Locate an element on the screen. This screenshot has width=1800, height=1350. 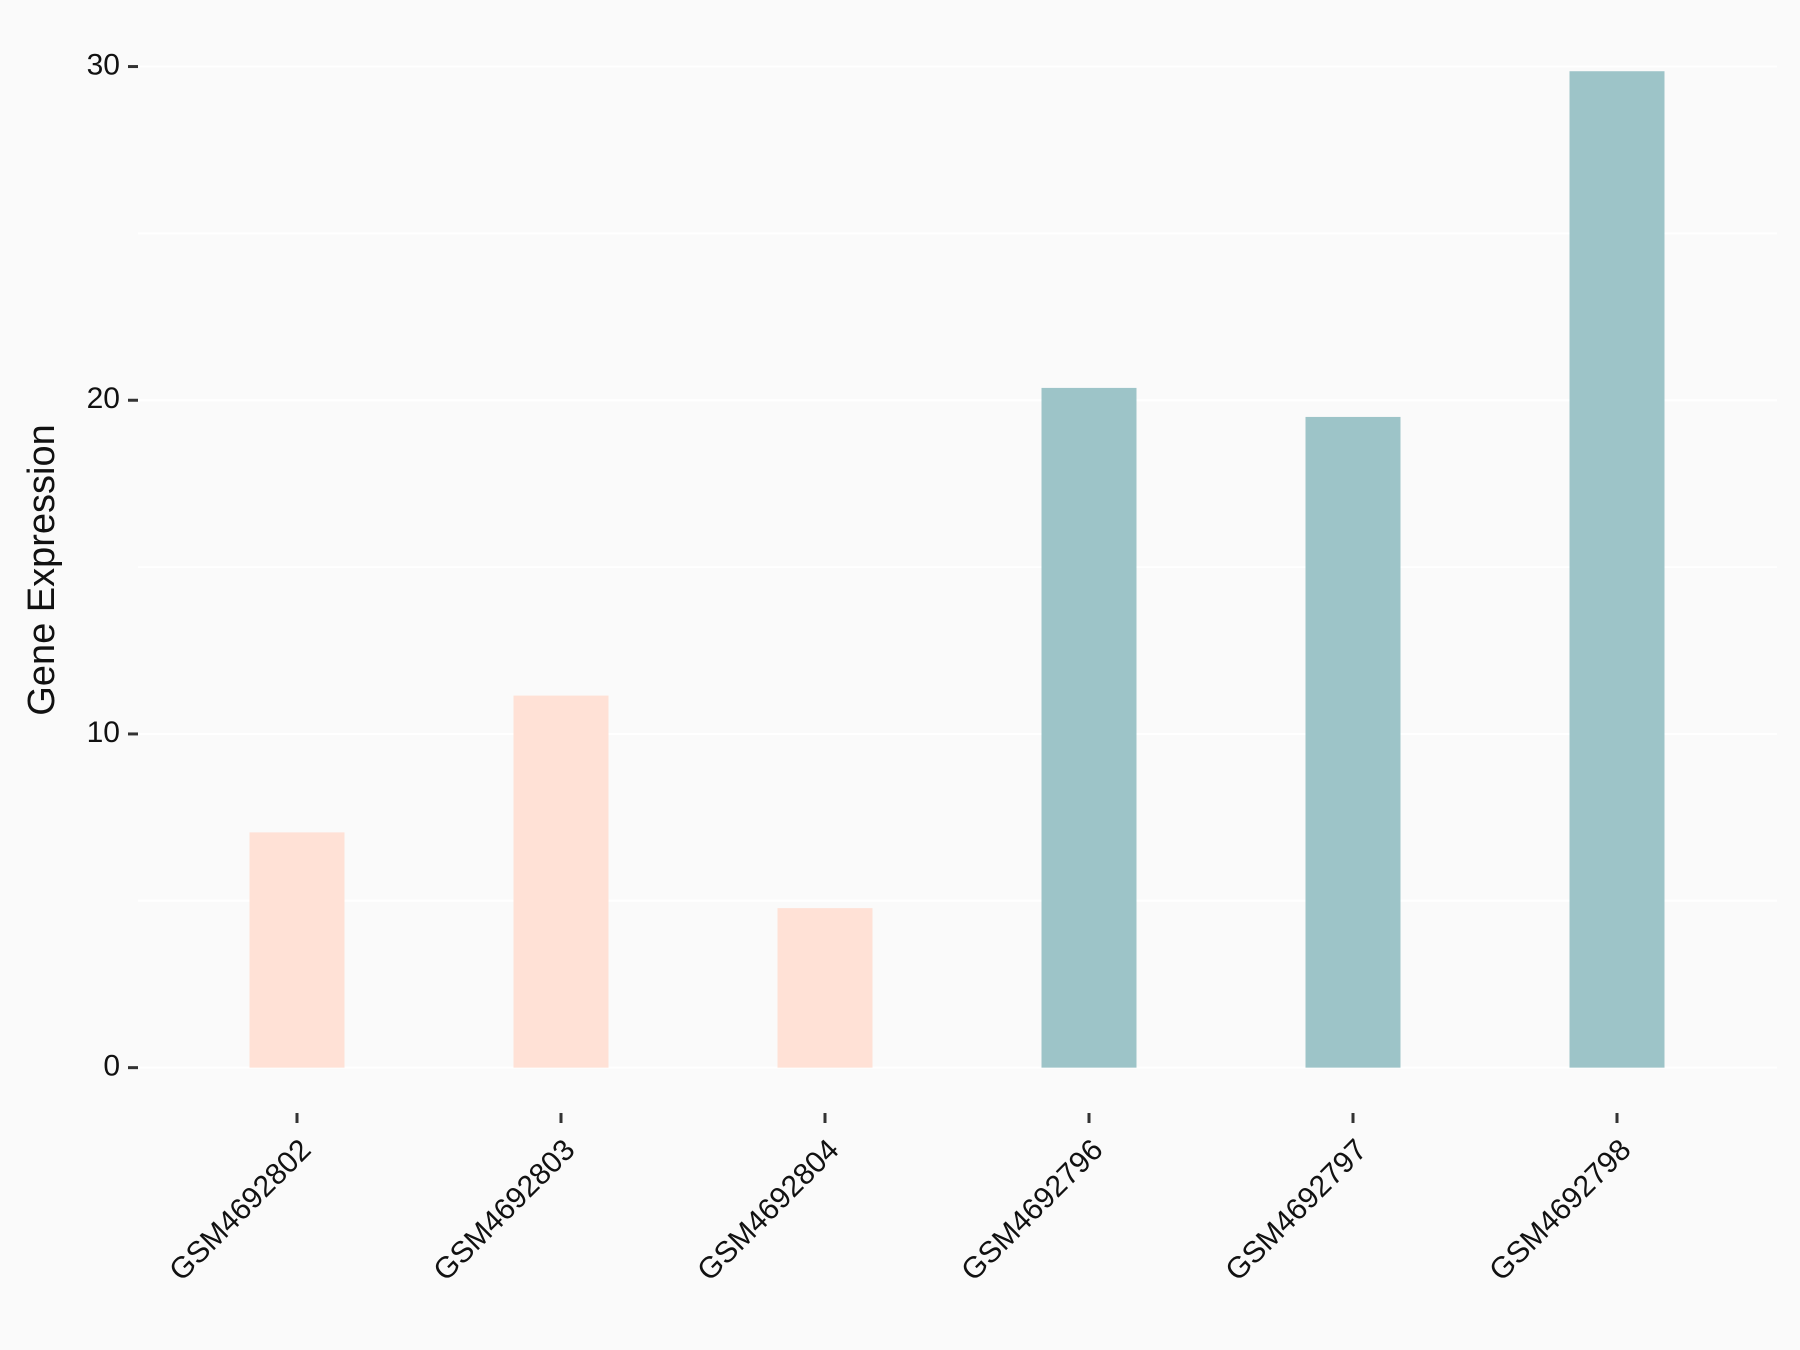
y-axis-title: Gene Expression is located at coordinates (42, 570).